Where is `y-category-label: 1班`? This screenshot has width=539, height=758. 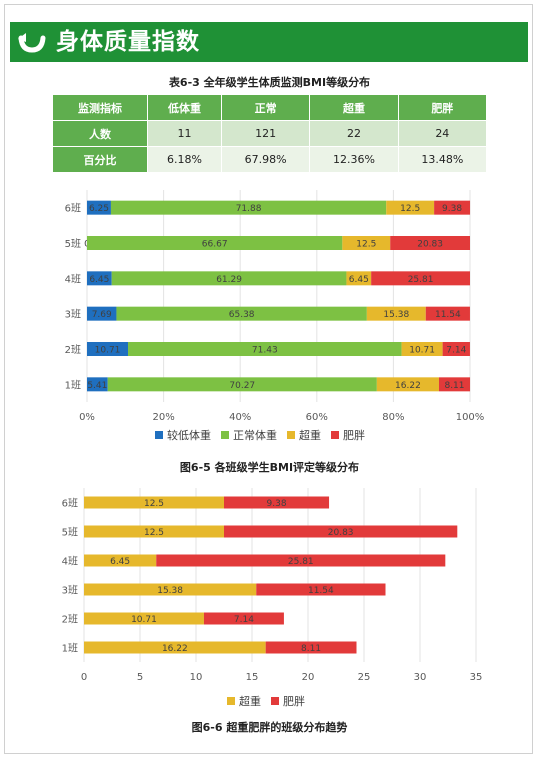 y-category-label: 1班 is located at coordinates (73, 385).